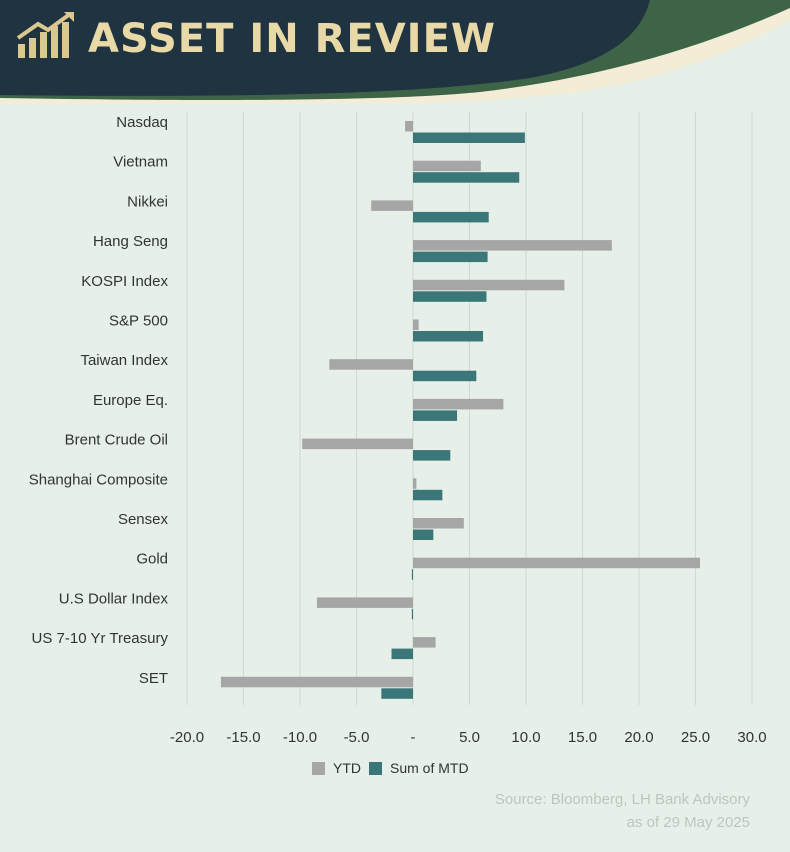  What do you see at coordinates (114, 598) in the screenshot?
I see `category-label: U.S Dollar Index` at bounding box center [114, 598].